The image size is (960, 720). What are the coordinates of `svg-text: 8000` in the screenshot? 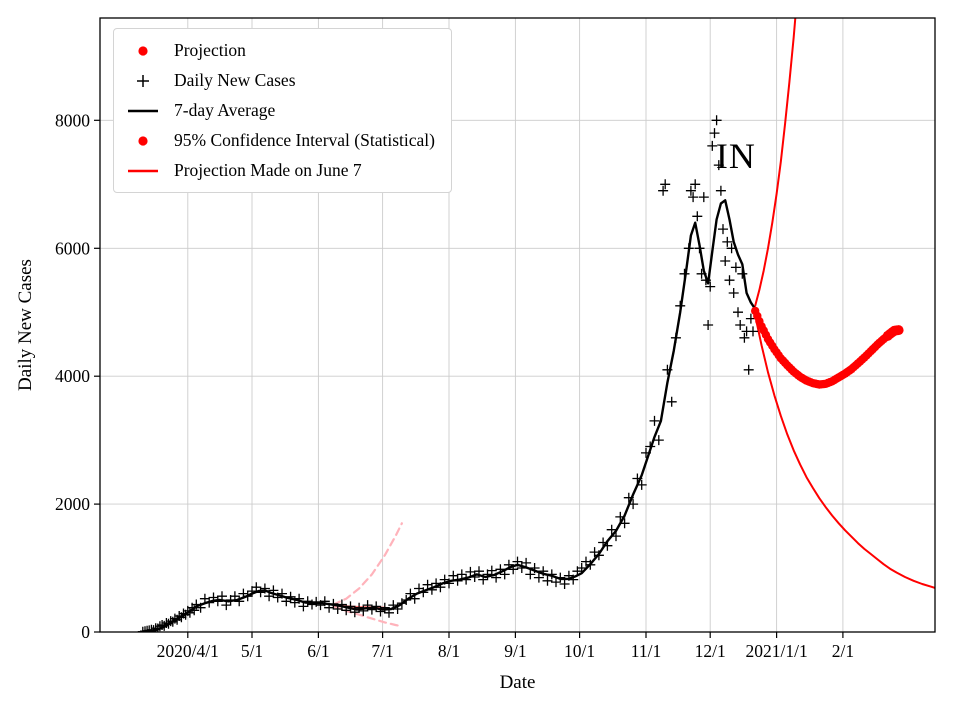 It's located at (72, 120).